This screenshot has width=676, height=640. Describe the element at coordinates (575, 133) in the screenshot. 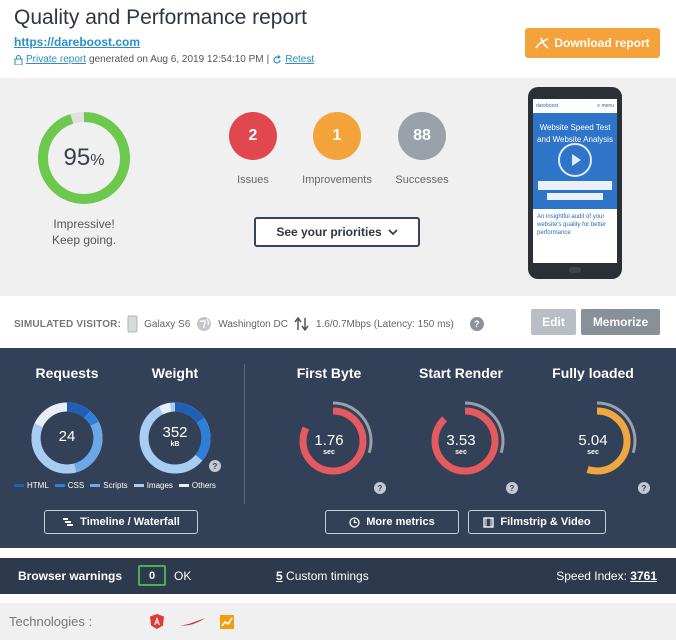

I see `phone-hero-text: Website Speed Test and Website Analysis` at that location.